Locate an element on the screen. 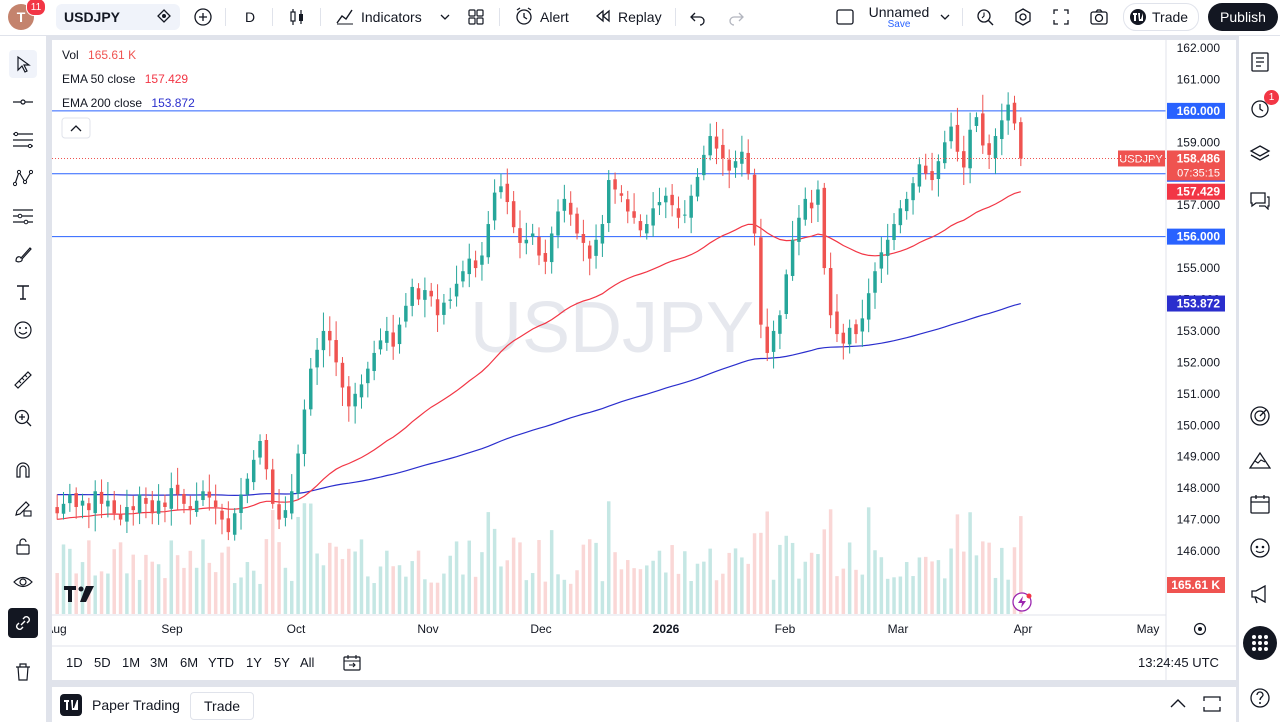  timeframe-1d: 1D is located at coordinates (74, 662).